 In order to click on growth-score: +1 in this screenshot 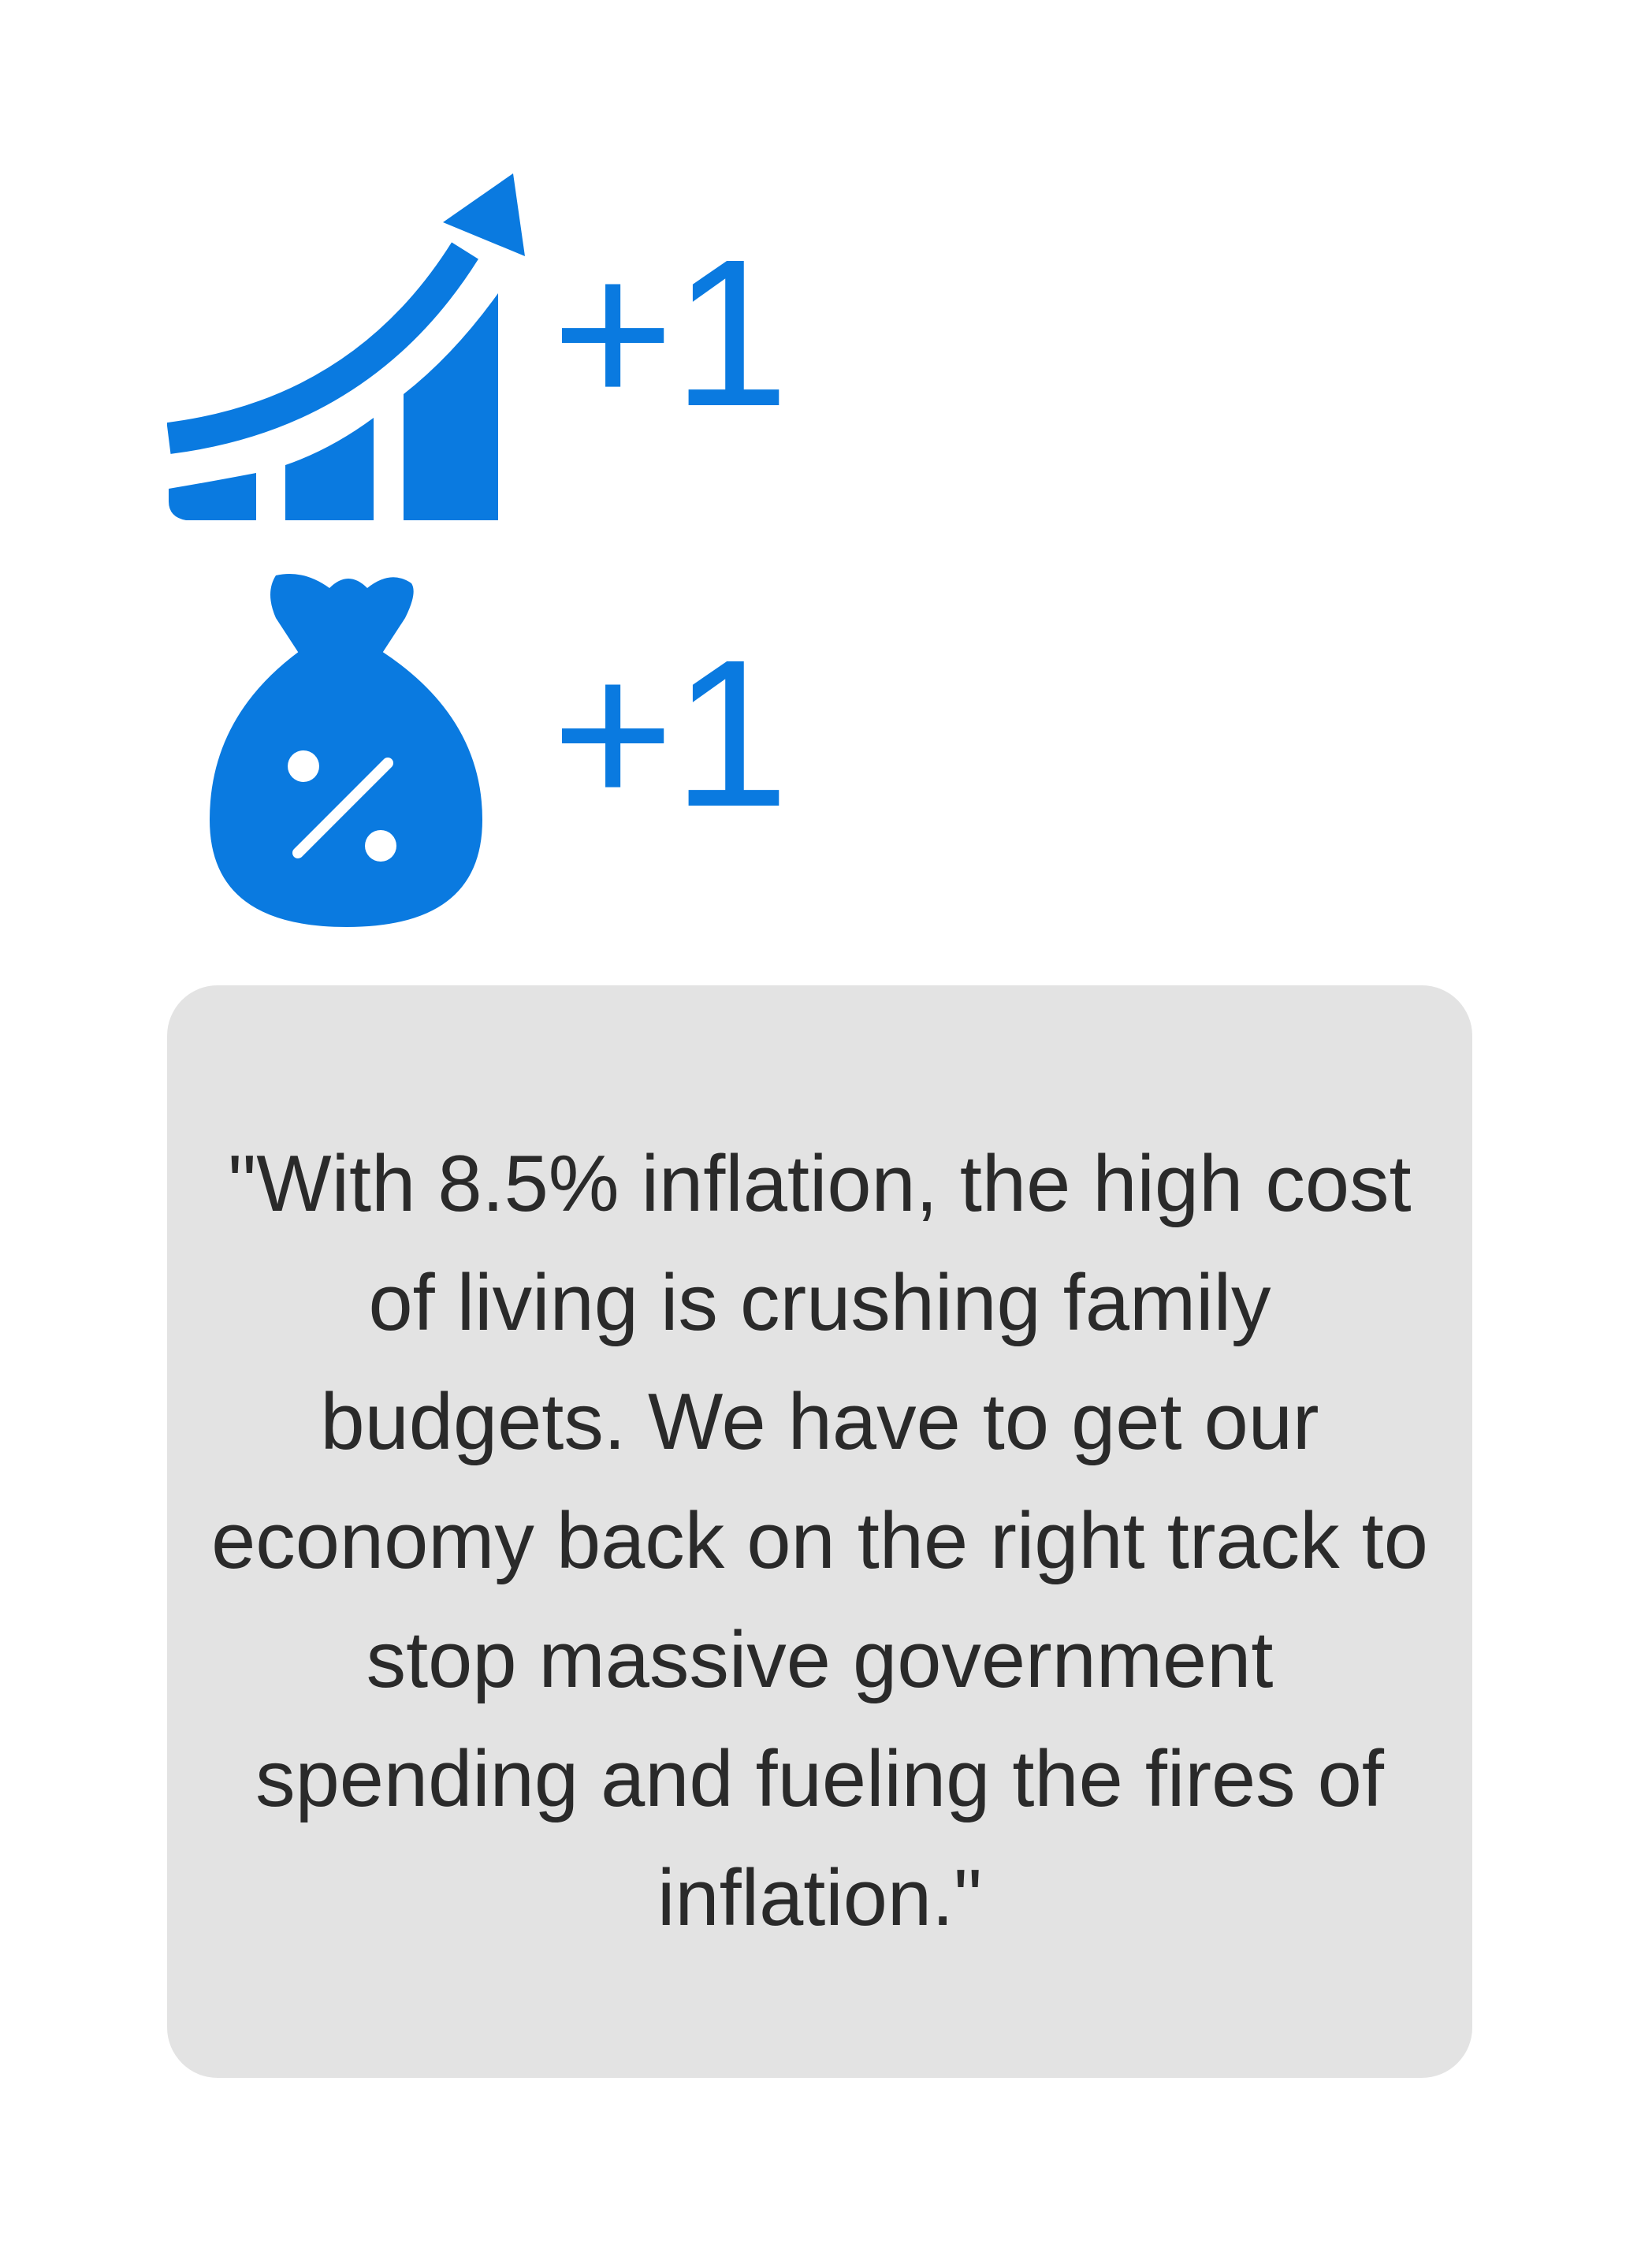, I will do `click(670, 333)`.